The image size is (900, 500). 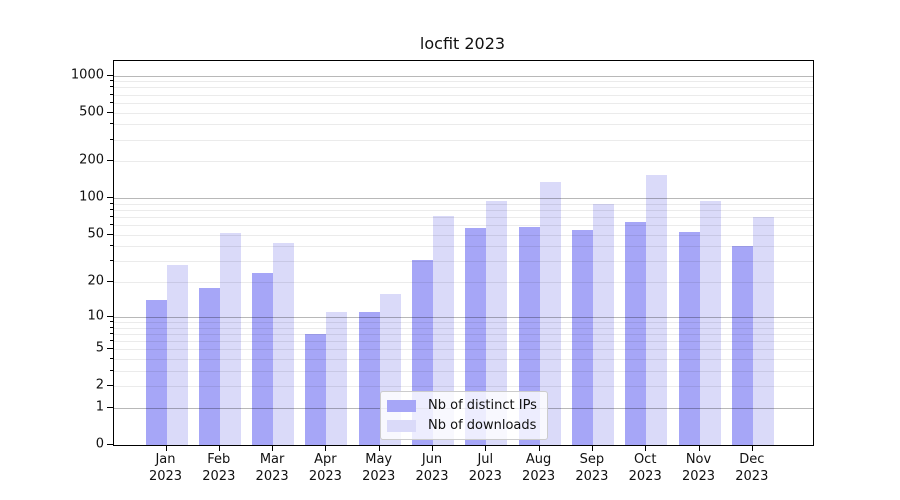 What do you see at coordinates (432, 468) in the screenshot?
I see `x-tick-label-jun: Jun 2023` at bounding box center [432, 468].